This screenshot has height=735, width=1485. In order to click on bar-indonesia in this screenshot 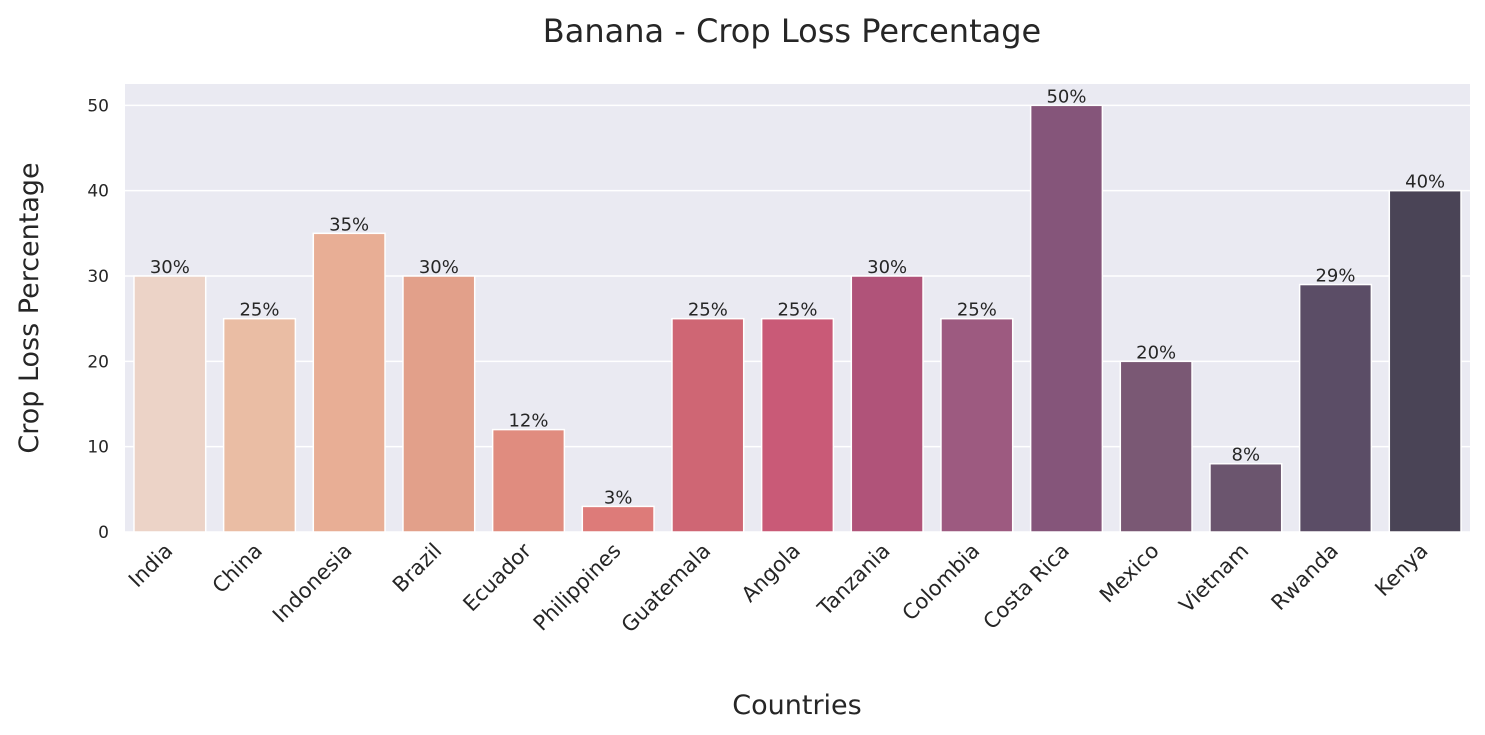, I will do `click(349, 382)`.